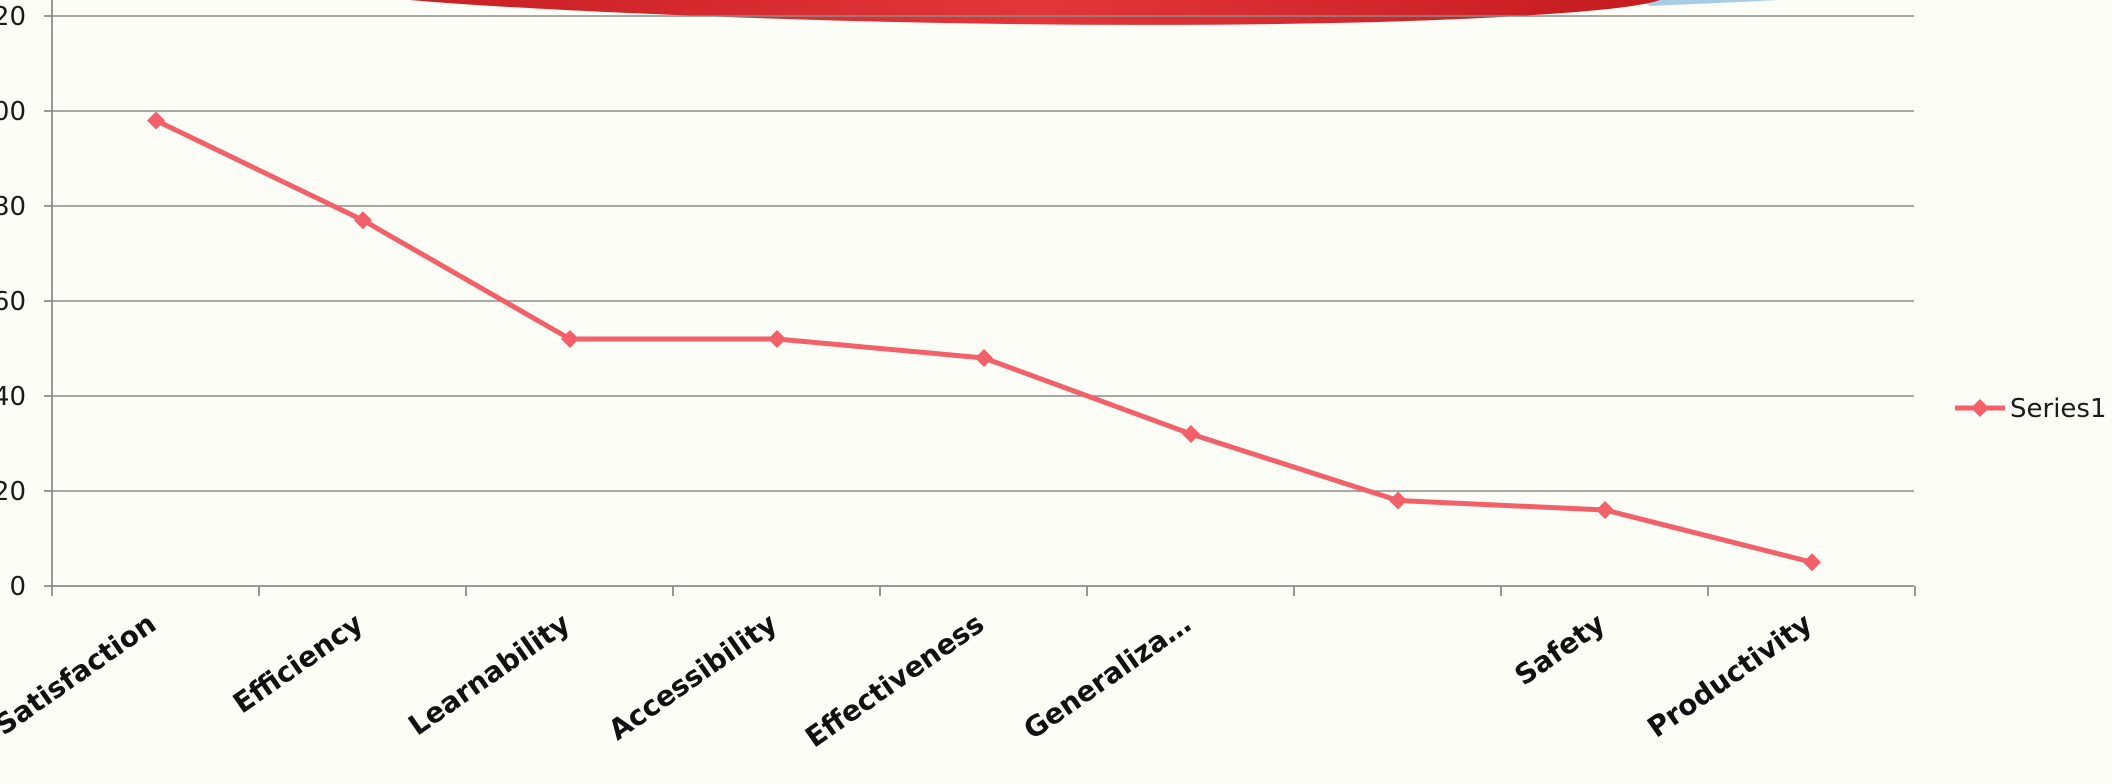 This screenshot has height=784, width=2112. Describe the element at coordinates (1560, 649) in the screenshot. I see `x-tick-label: Safety` at that location.